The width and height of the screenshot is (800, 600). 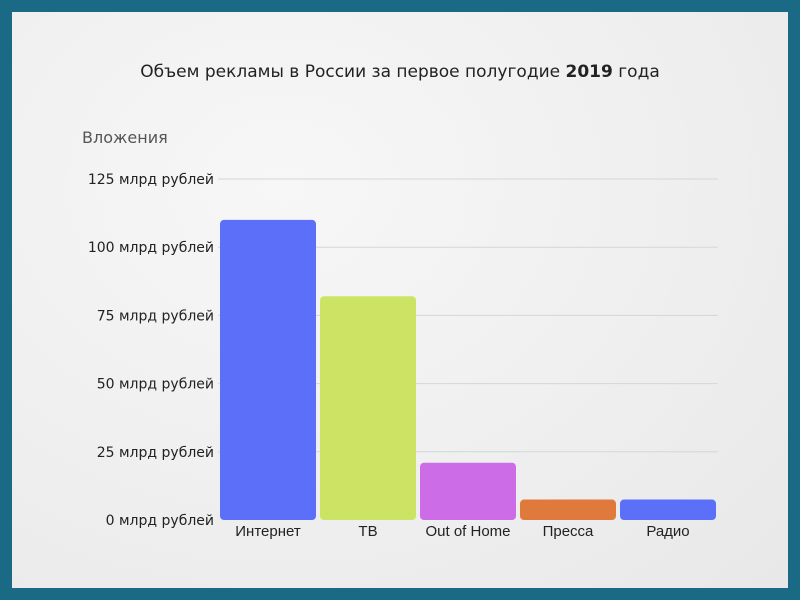 What do you see at coordinates (151, 180) in the screenshot?
I see `y-tick-label: 125 млрд рублей` at bounding box center [151, 180].